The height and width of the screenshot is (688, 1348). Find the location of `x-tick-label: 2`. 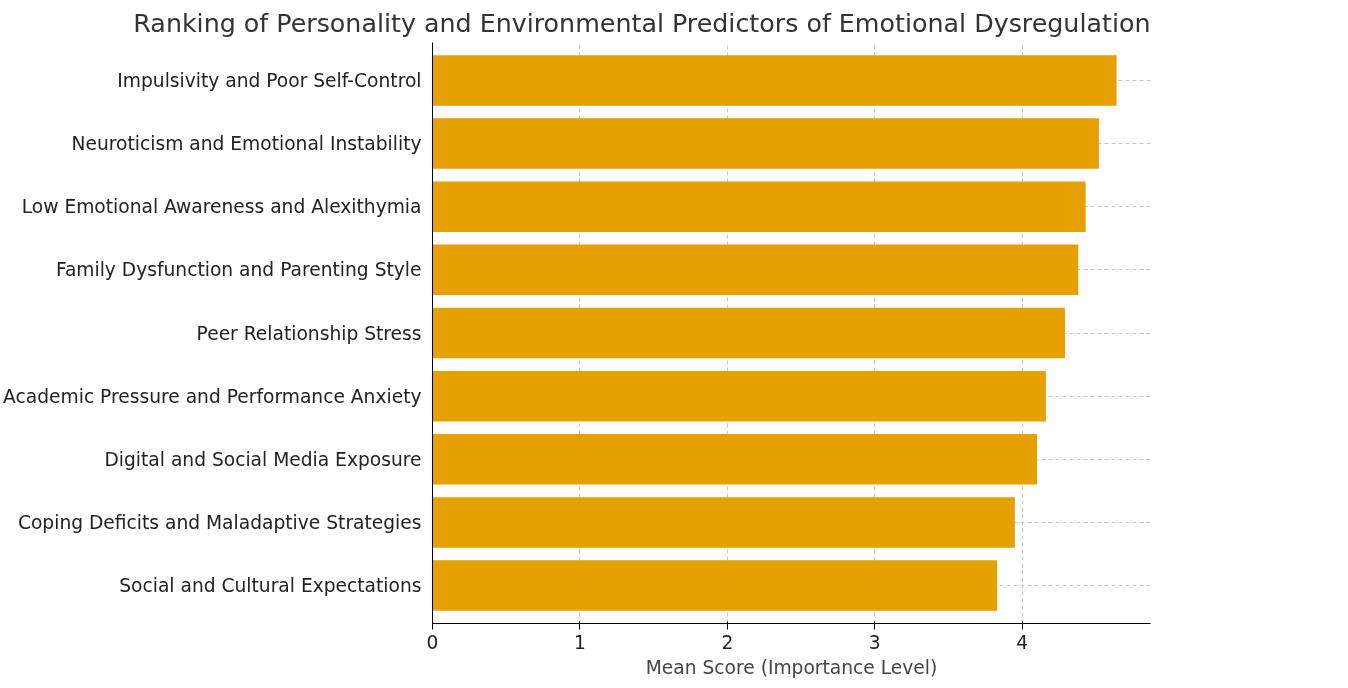

x-tick-label: 2 is located at coordinates (727, 642).